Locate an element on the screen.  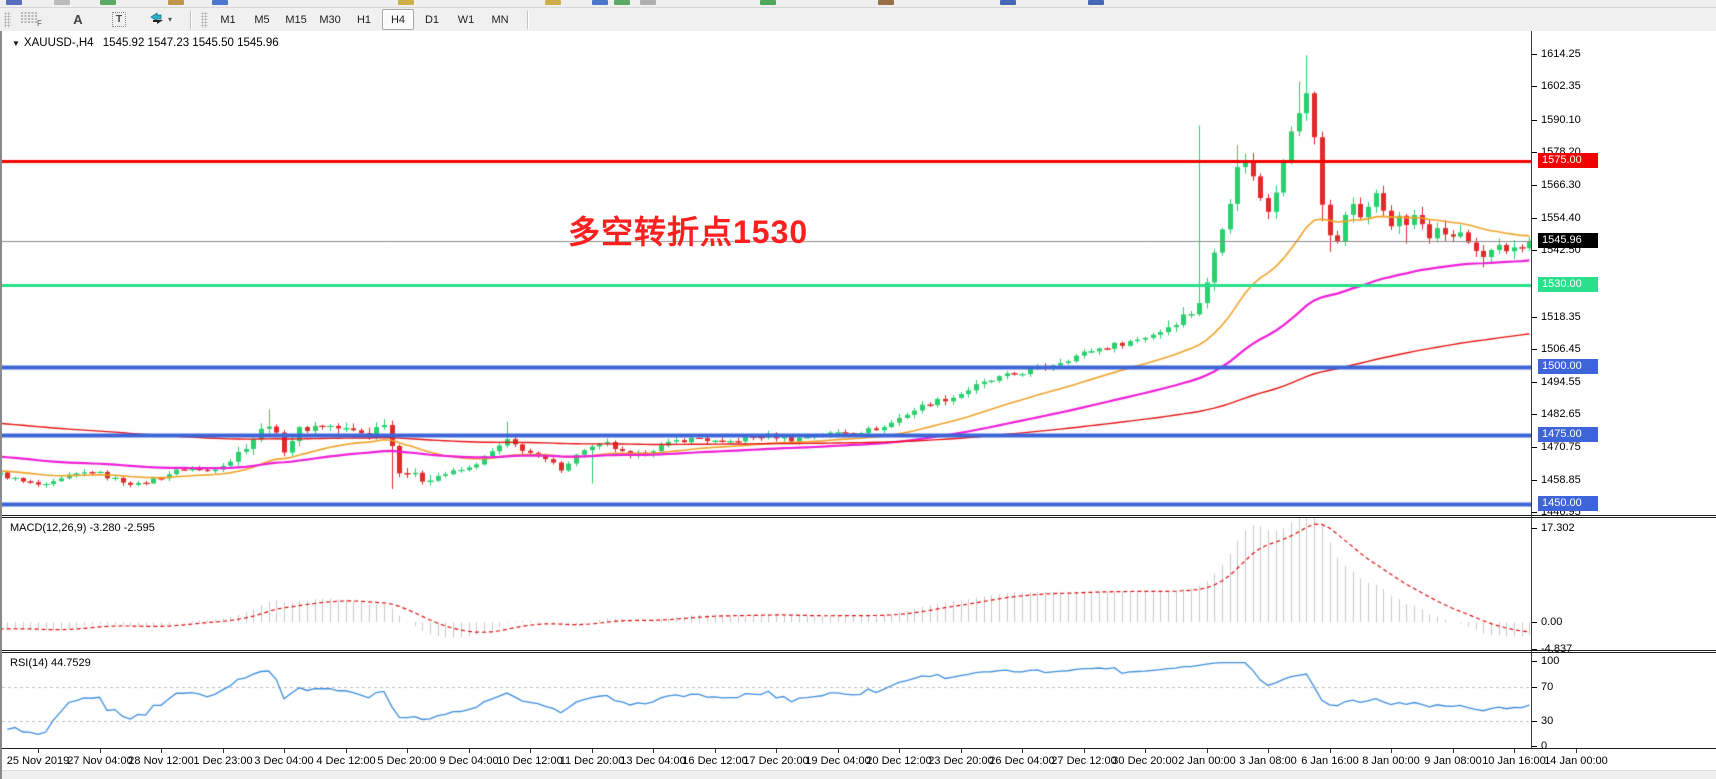
time-axis-label: 19 Dec 04:00 is located at coordinates (838, 761).